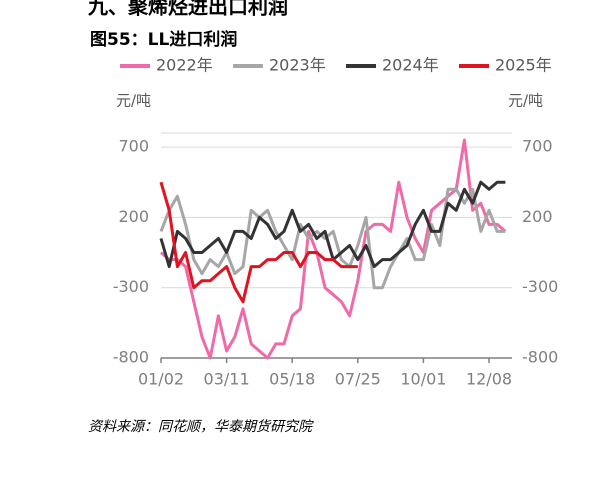 This screenshot has height=477, width=599. I want to click on y-axis-label: 元/吨, so click(133, 101).